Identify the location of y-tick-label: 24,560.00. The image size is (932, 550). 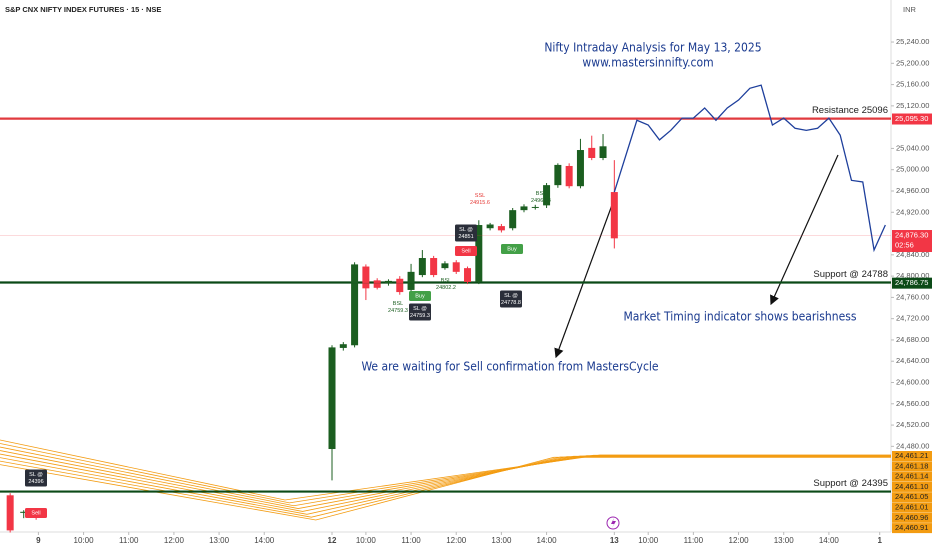
(912, 403).